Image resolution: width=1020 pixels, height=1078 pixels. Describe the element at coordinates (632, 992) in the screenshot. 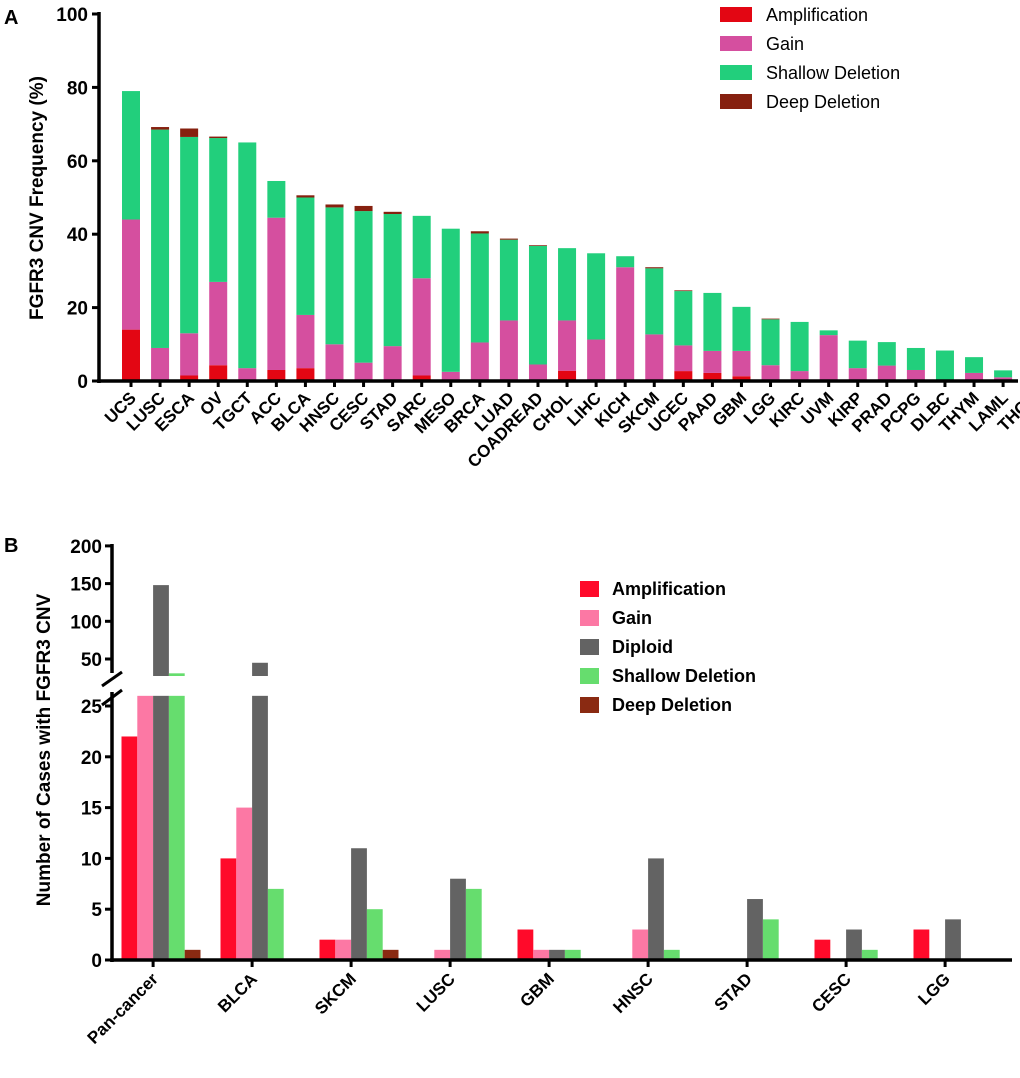

I see `x-tick-label: HNSC` at that location.